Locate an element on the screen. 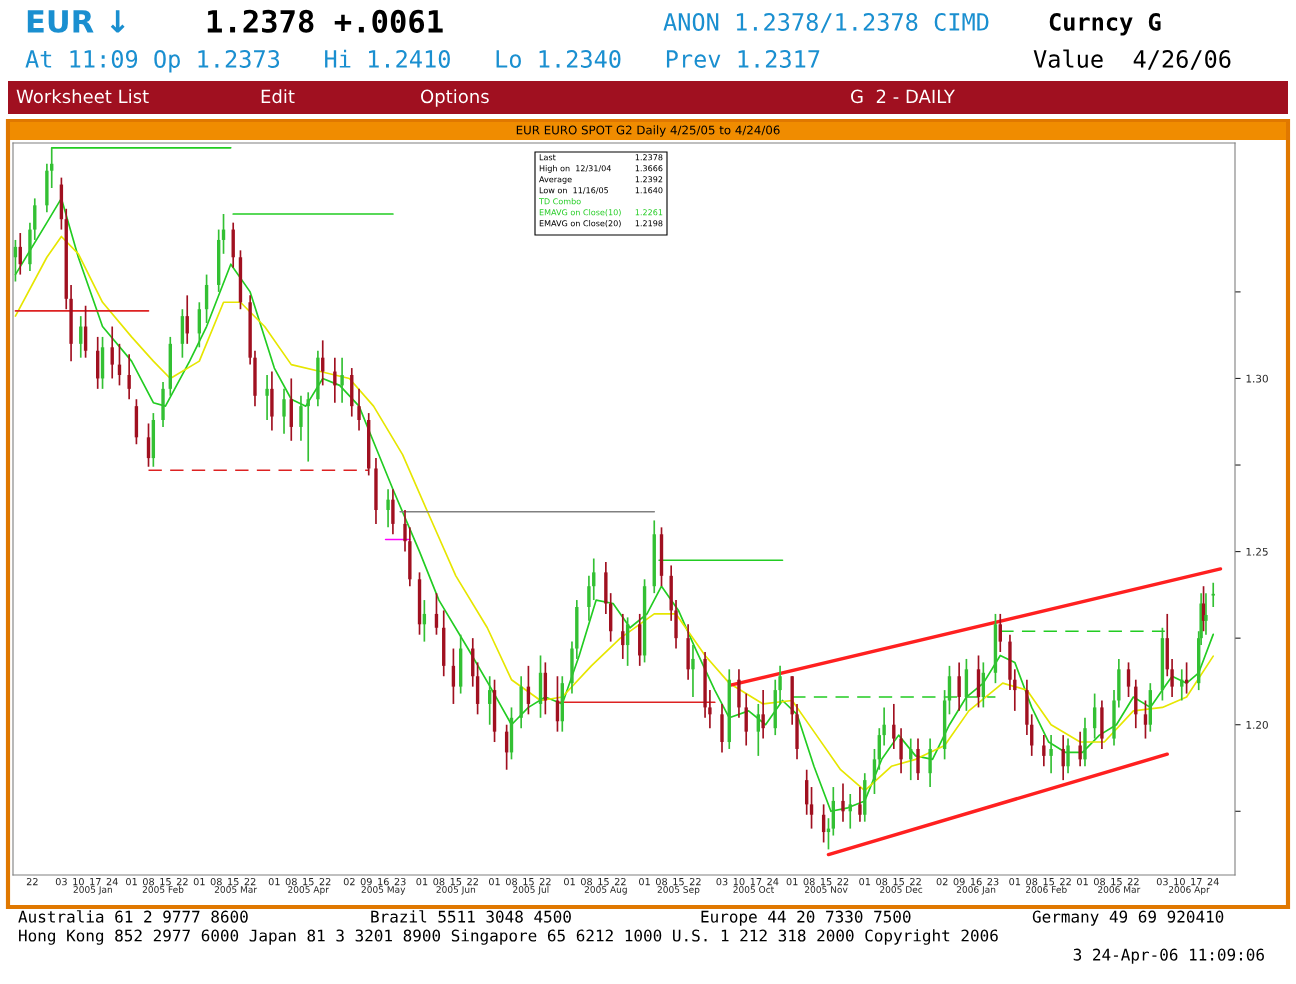 The width and height of the screenshot is (1296, 984). x2-tick-label: 2006 Mar is located at coordinates (1119, 889).